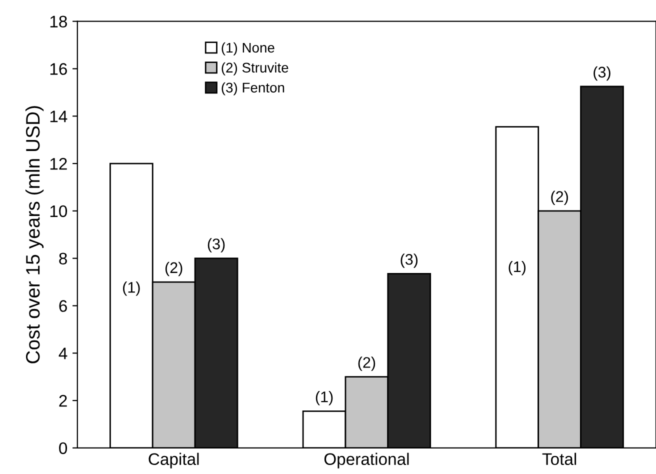  Describe the element at coordinates (253, 89) in the screenshot. I see `legend-label: (3) Fenton` at that location.